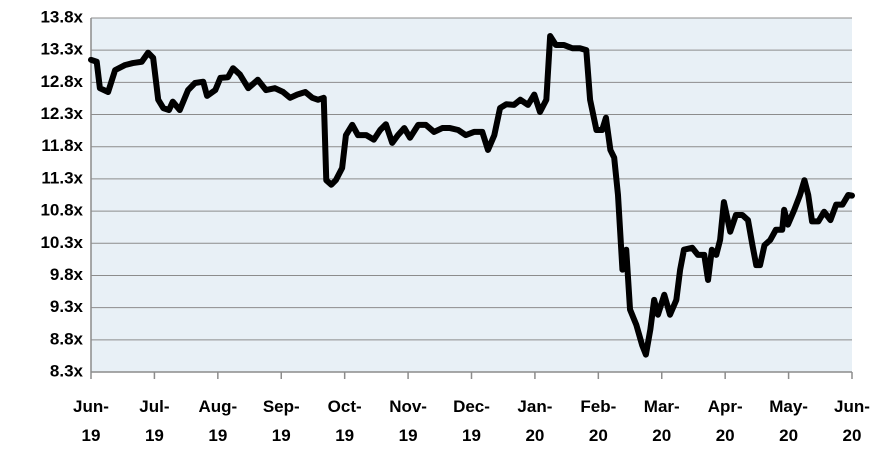 Image resolution: width=871 pixels, height=449 pixels. I want to click on x-tick-label: May-20, so click(788, 421).